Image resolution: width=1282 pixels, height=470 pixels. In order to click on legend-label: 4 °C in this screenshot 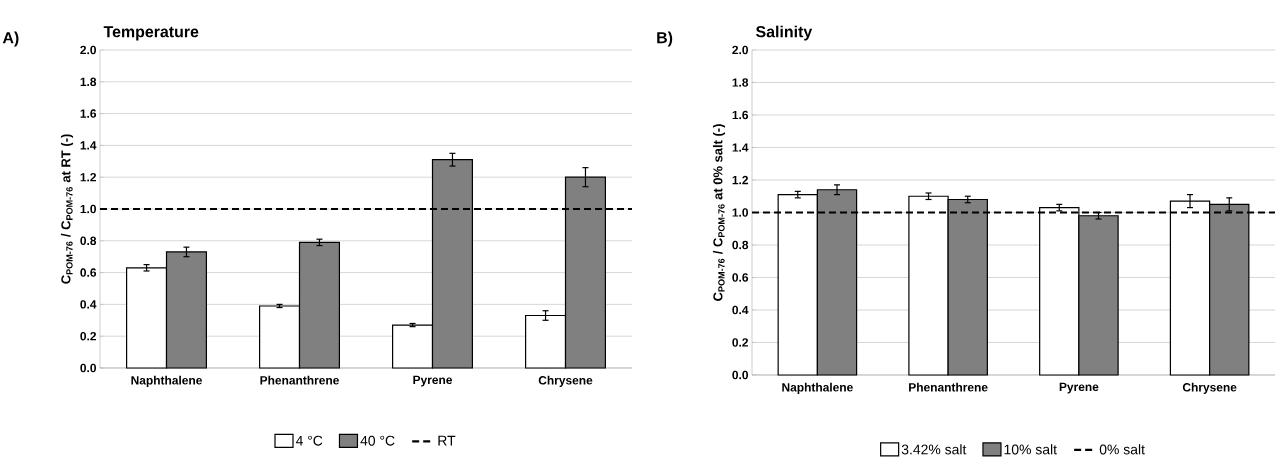, I will do `click(309, 440)`.